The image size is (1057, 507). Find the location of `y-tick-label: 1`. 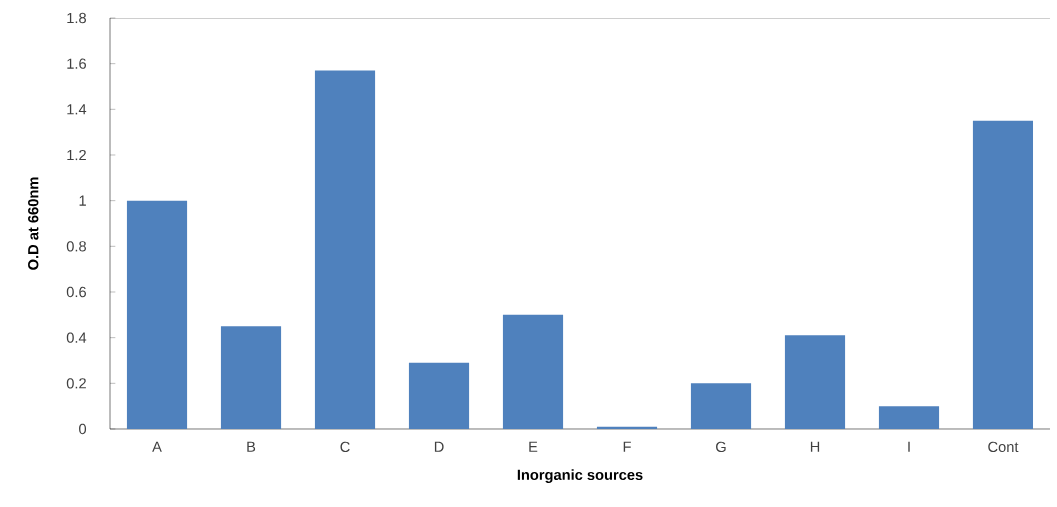

y-tick-label: 1 is located at coordinates (82, 200).